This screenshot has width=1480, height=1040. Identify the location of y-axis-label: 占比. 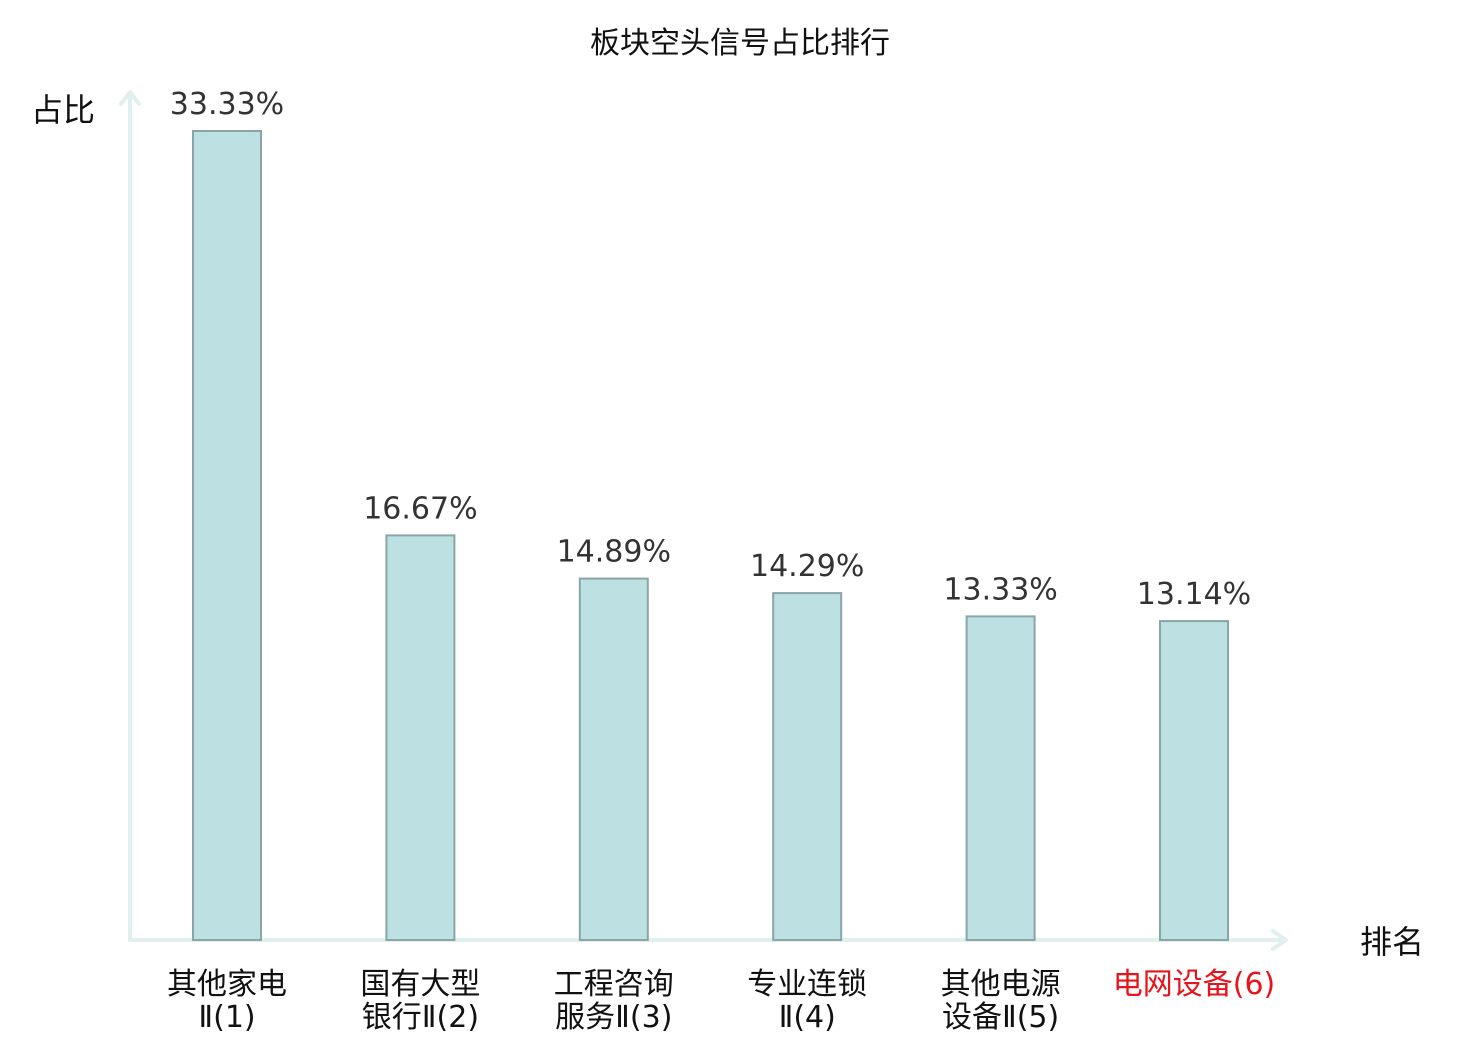
(63, 110).